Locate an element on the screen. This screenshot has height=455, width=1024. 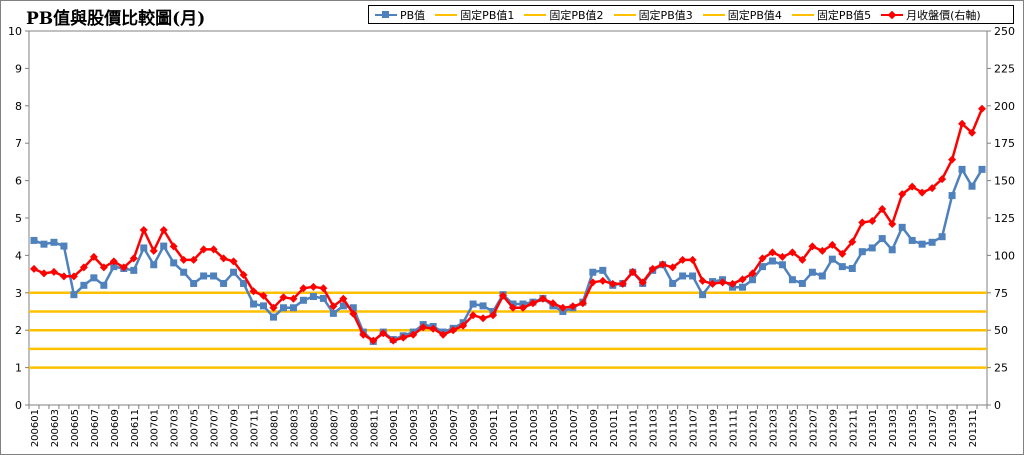
x-tick-label: 200801 is located at coordinates (274, 428).